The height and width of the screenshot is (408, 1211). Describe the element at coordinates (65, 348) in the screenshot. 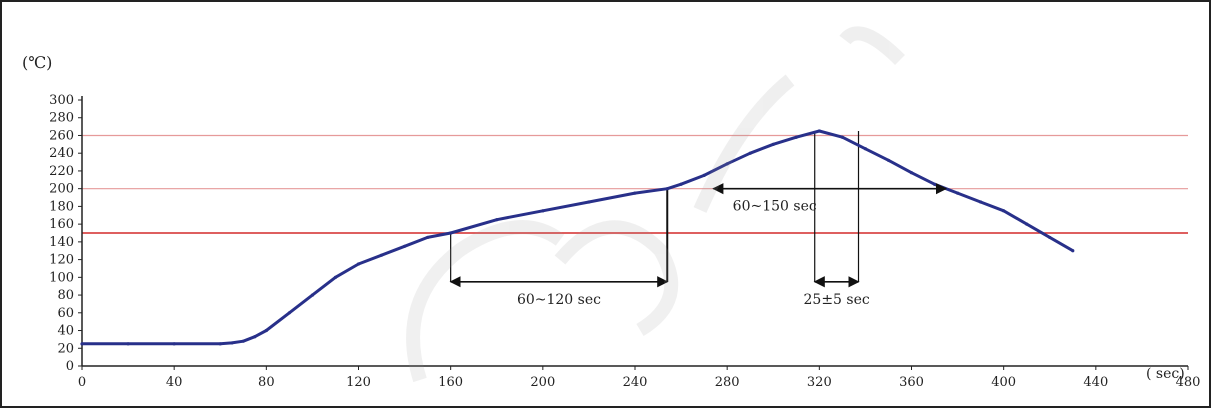

I see `y-tick-label: 20` at that location.